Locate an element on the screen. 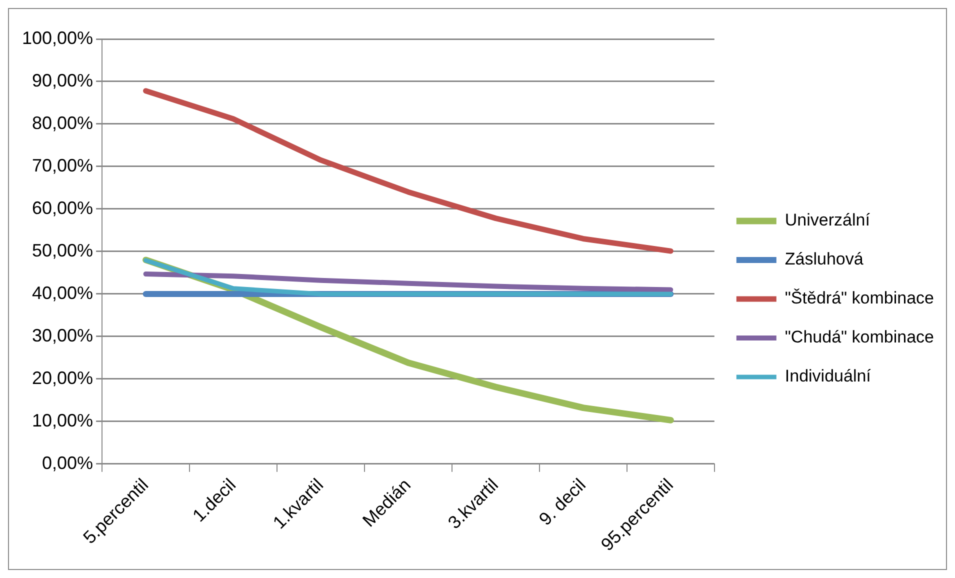  y-tick-label: 20,00% is located at coordinates (63, 378).